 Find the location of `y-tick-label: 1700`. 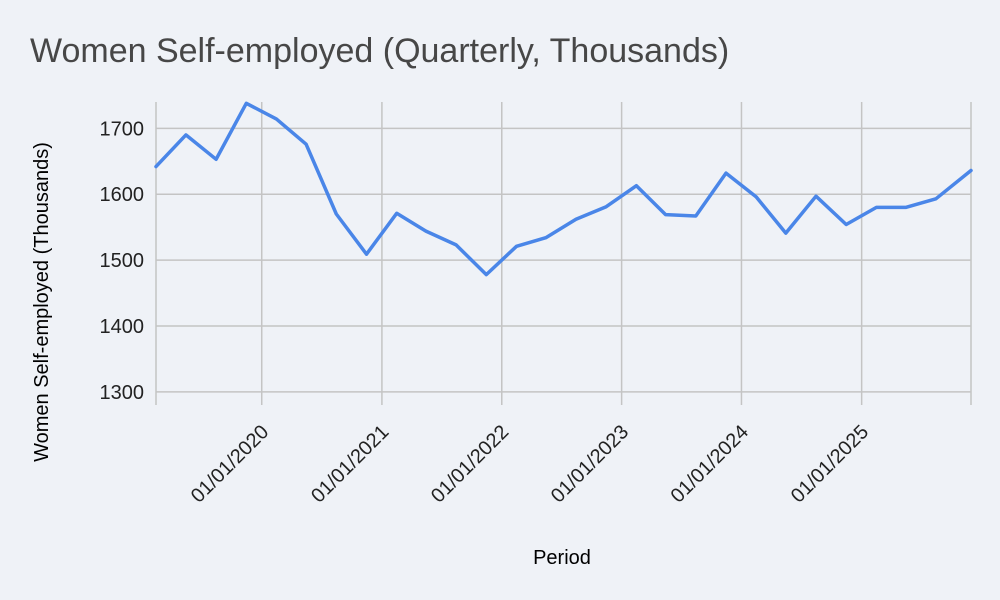

y-tick-label: 1700 is located at coordinates (122, 129).